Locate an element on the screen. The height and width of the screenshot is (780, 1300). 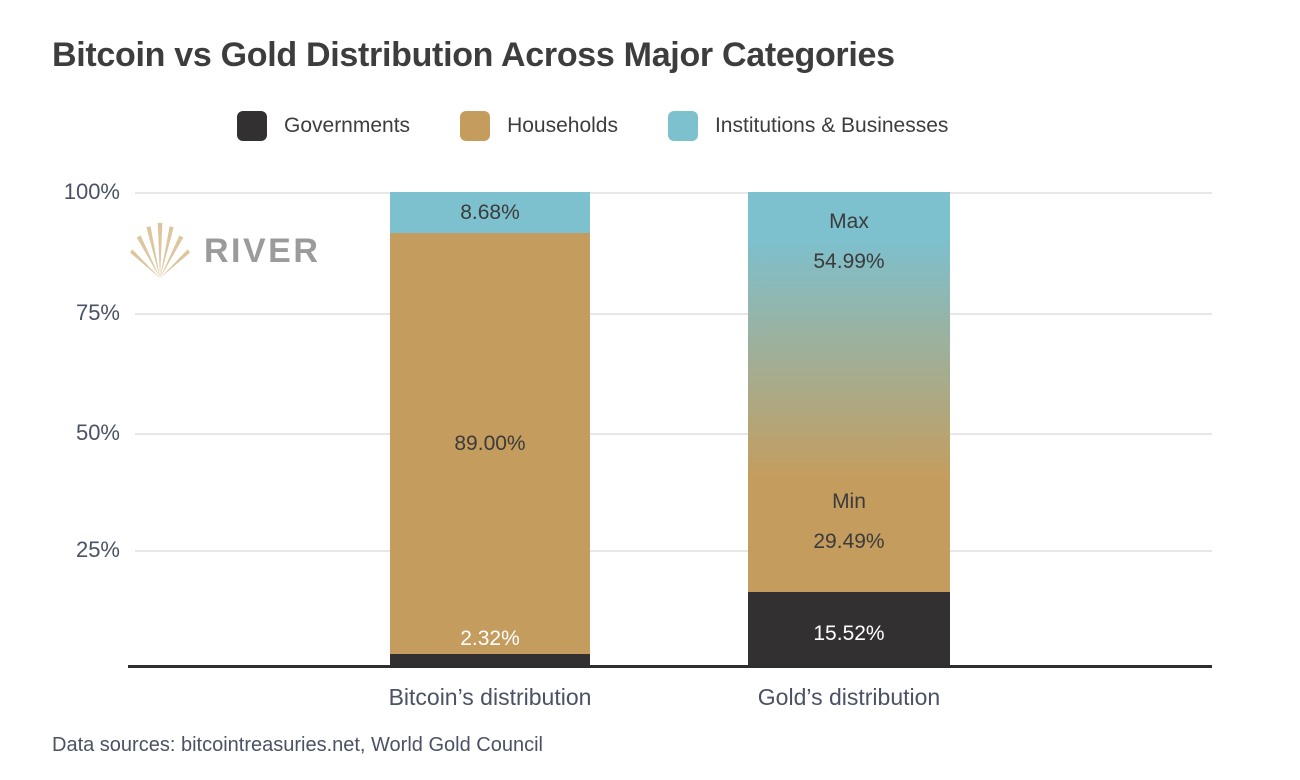
xlabel-gold: Gold’s distribution is located at coordinates (849, 697).